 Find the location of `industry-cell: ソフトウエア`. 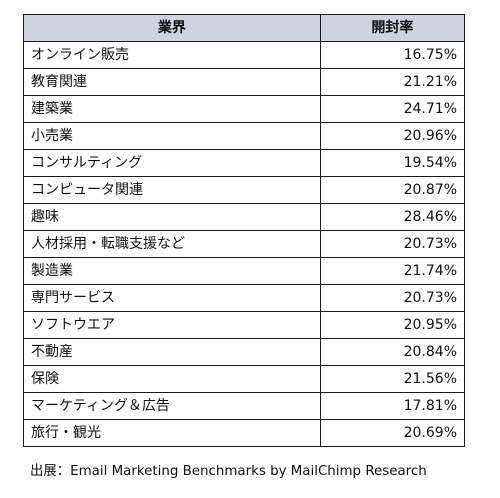

industry-cell: ソフトウエア is located at coordinates (172, 325).